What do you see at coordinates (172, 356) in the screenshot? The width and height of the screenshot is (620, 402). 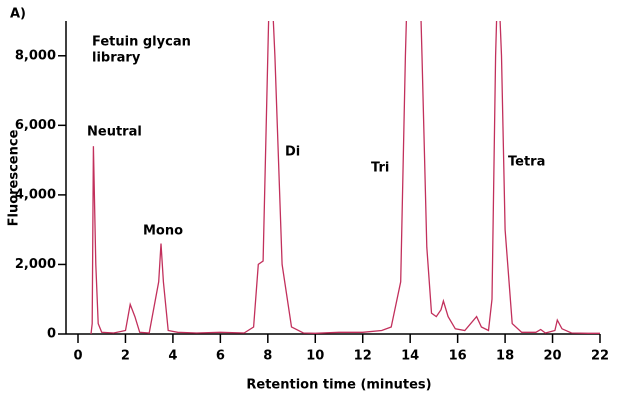 I see `x-tick-label: 4` at bounding box center [172, 356].